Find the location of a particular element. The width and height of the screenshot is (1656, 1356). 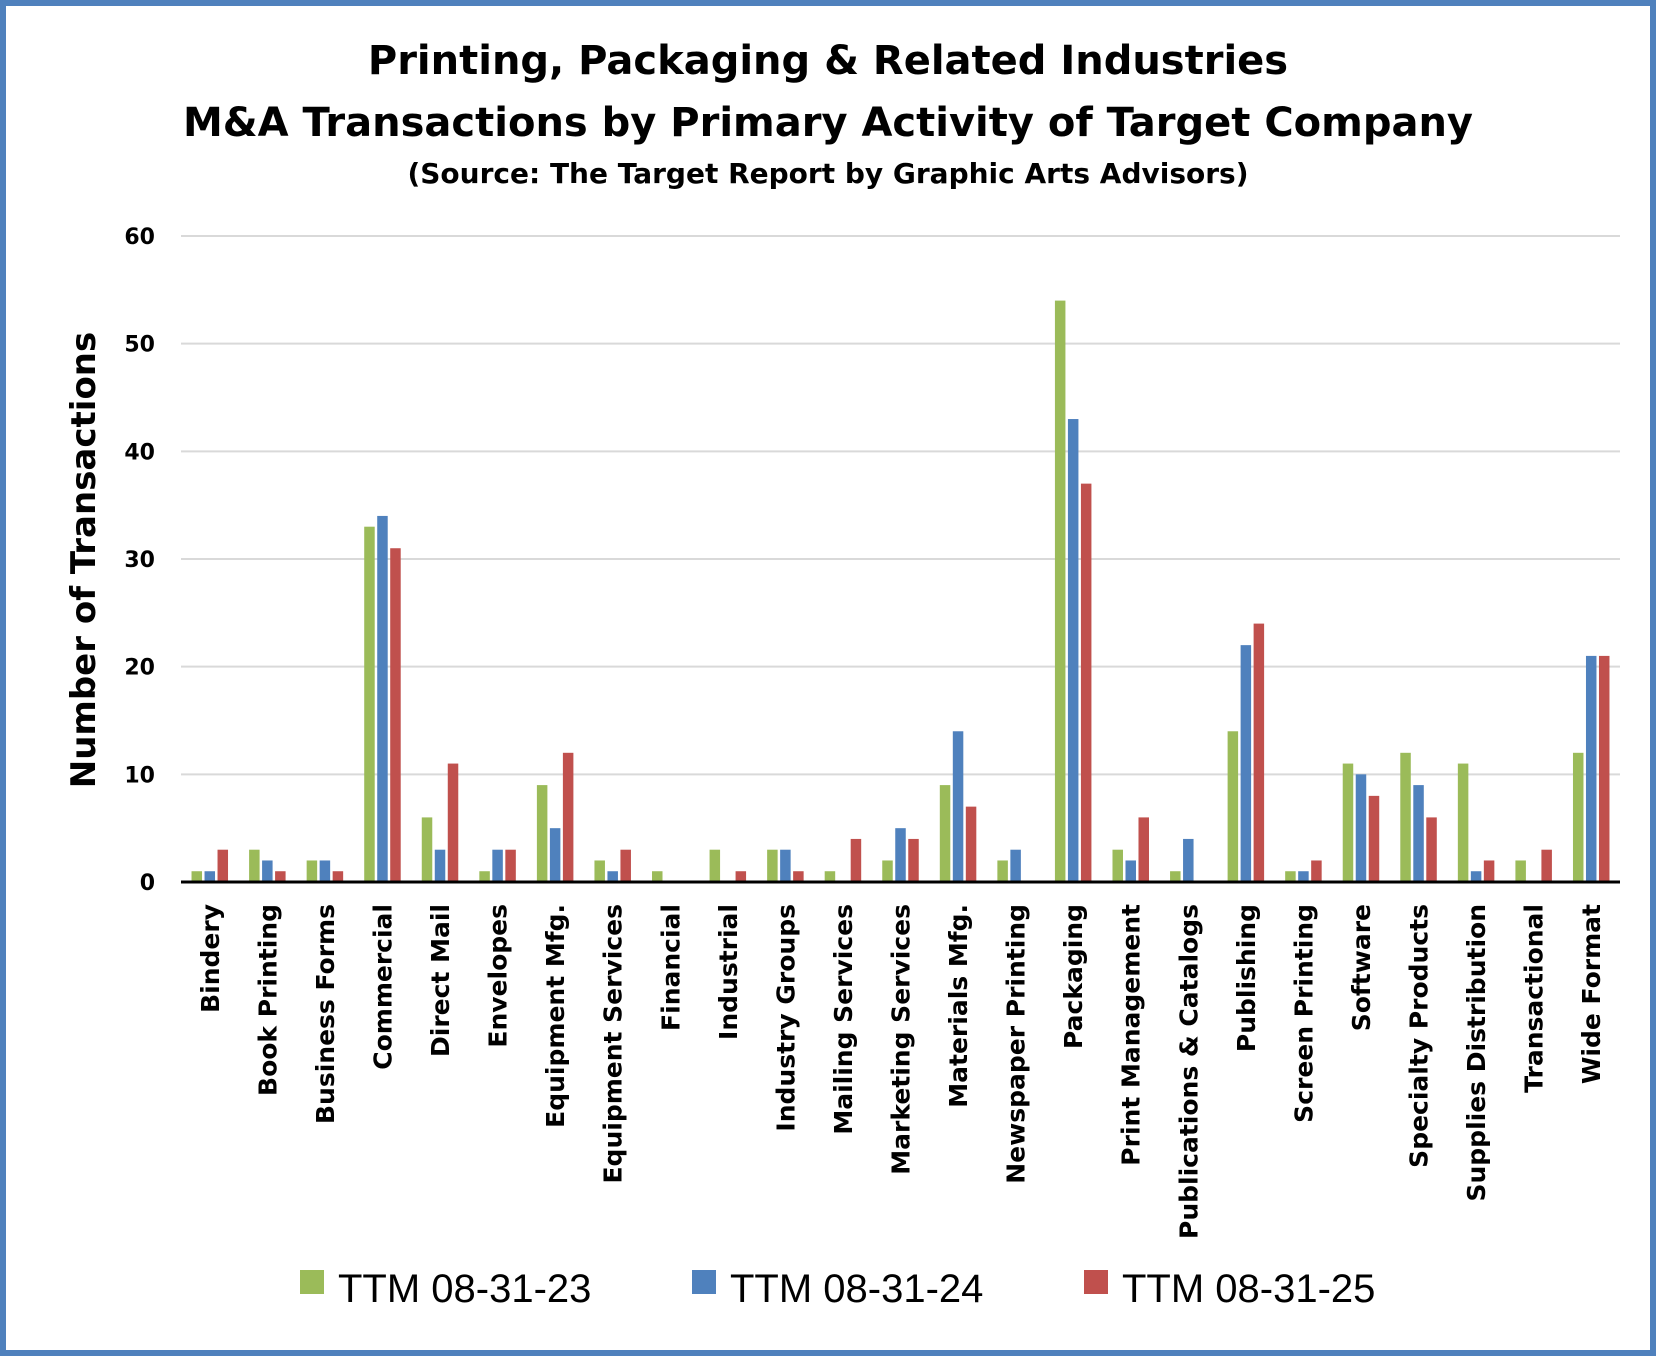

x-tick-label: Materials Mfg. is located at coordinates (958, 1006).